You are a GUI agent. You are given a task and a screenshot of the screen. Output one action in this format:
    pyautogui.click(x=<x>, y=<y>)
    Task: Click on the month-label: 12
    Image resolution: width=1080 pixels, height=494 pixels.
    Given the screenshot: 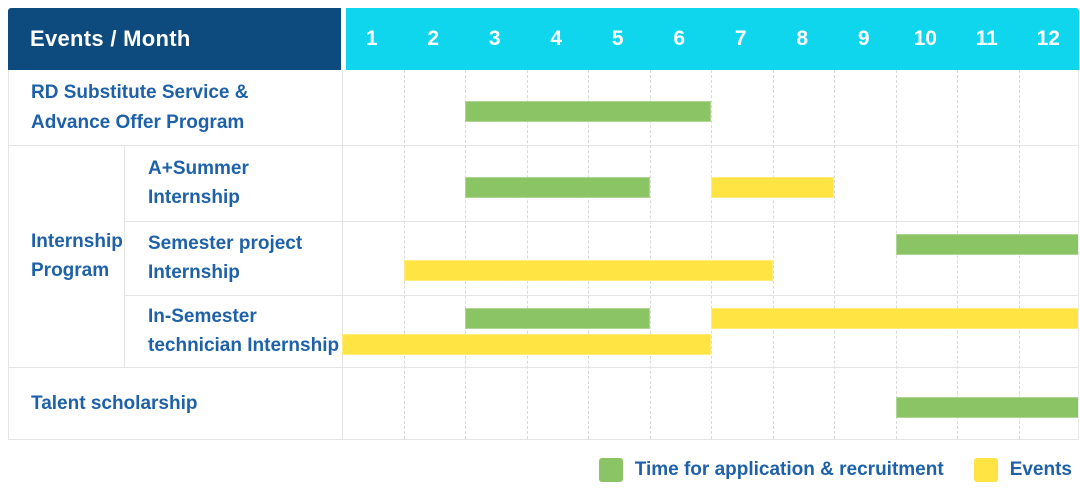 What is the action you would take?
    pyautogui.click(x=1048, y=38)
    